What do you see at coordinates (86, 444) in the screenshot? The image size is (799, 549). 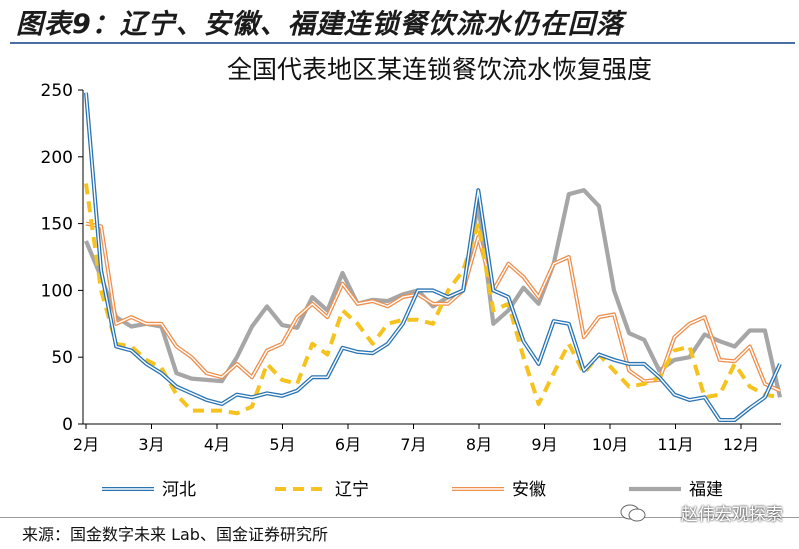 I see `x-tick-label-0: 2月` at bounding box center [86, 444].